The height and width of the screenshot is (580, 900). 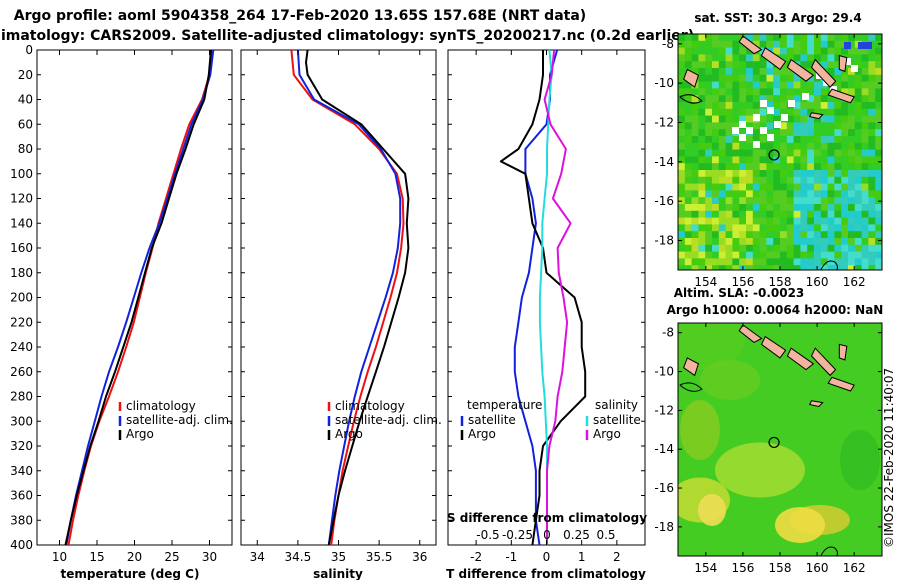 What do you see at coordinates (21, 421) in the screenshot?
I see `depth-tick-label: 300` at bounding box center [21, 421].